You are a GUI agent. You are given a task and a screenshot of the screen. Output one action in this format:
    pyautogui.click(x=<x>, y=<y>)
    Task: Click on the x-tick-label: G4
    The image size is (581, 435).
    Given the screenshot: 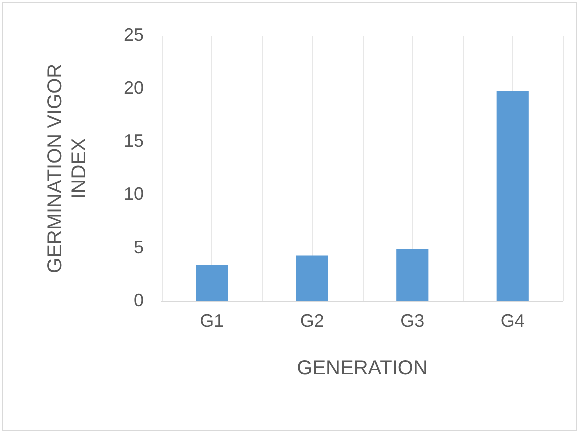 What is the action you would take?
    pyautogui.click(x=512, y=321)
    